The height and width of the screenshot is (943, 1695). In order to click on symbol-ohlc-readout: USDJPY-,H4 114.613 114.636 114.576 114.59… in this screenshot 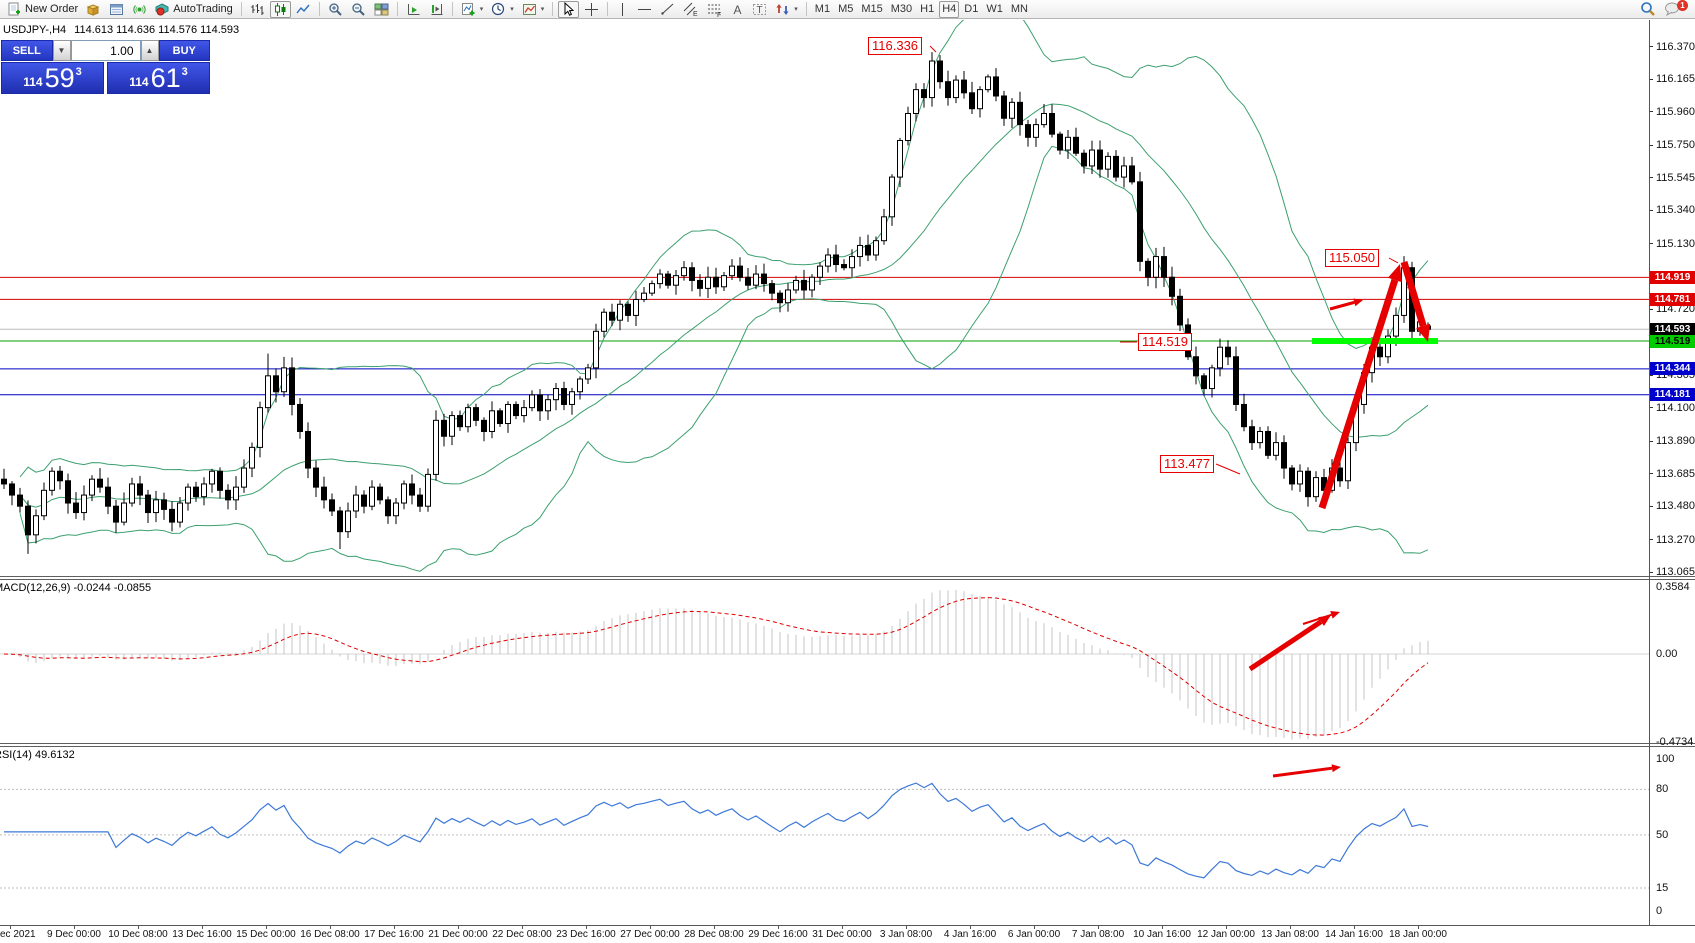, I will do `click(125, 30)`.